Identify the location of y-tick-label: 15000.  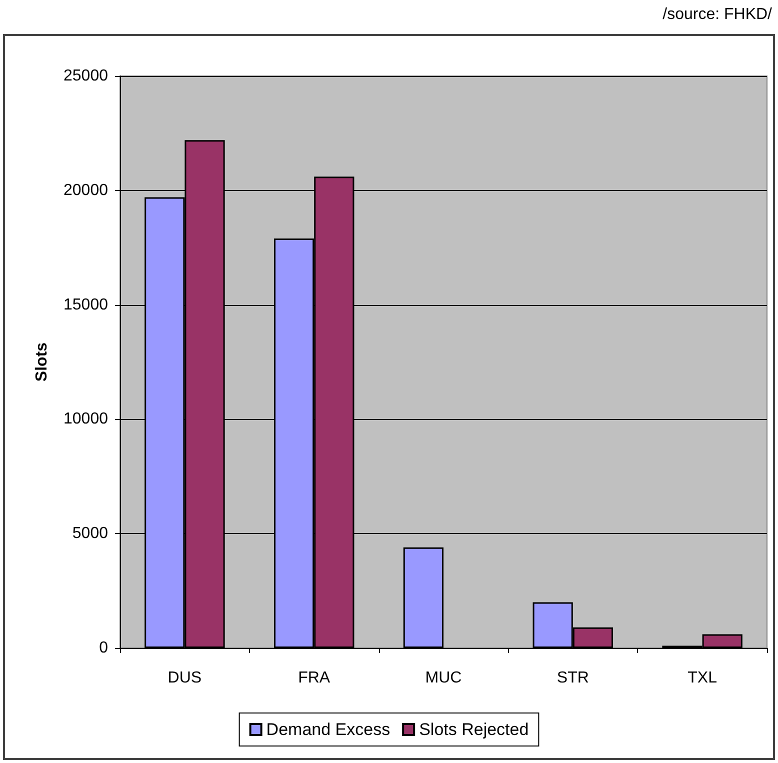
(86, 305).